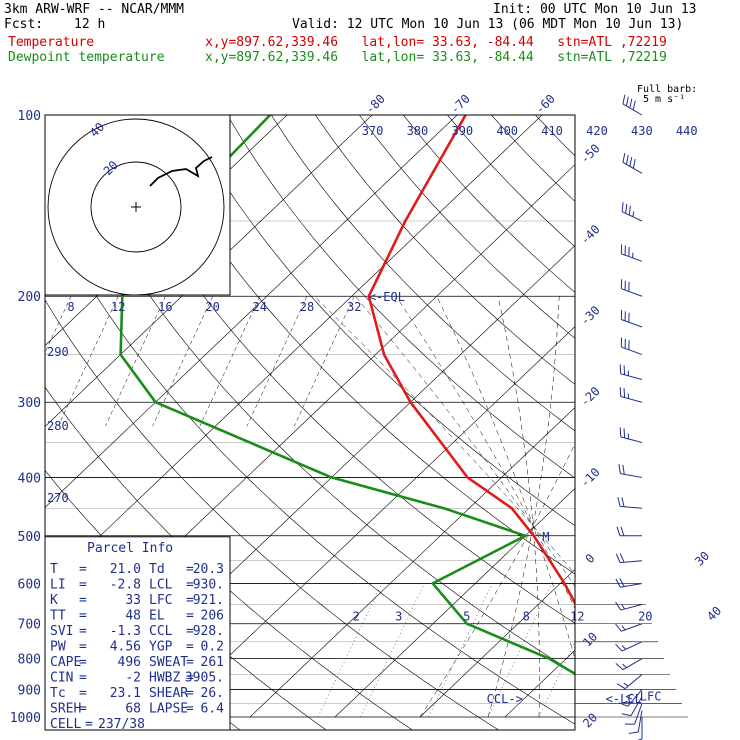 The height and width of the screenshot is (740, 740). What do you see at coordinates (507, 131) in the screenshot?
I see `theta-label: 400` at bounding box center [507, 131].